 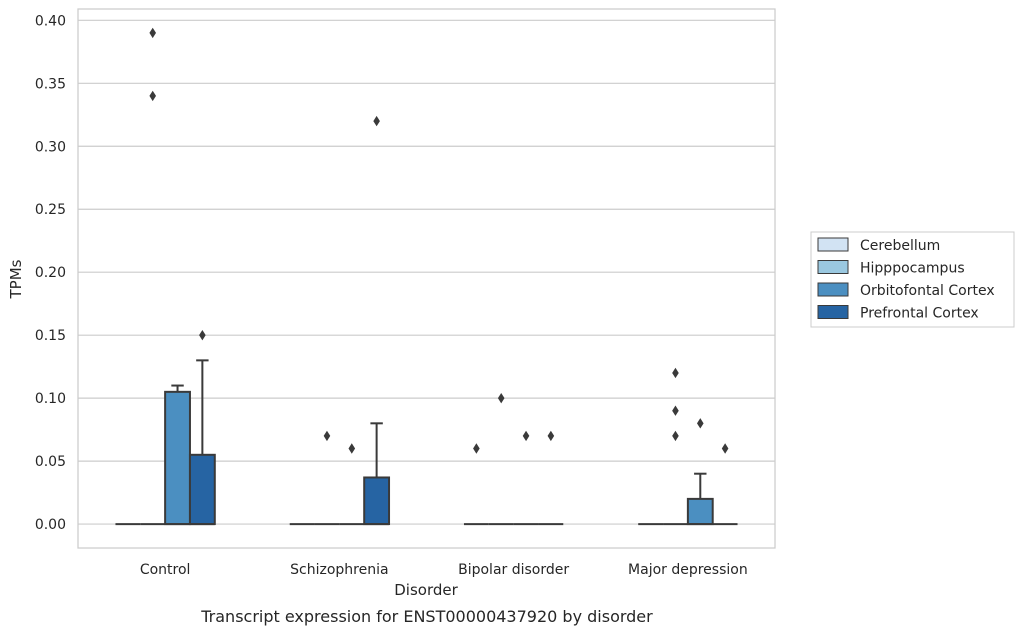 I want to click on y-tick-label: 0.20, so click(x=50, y=273).